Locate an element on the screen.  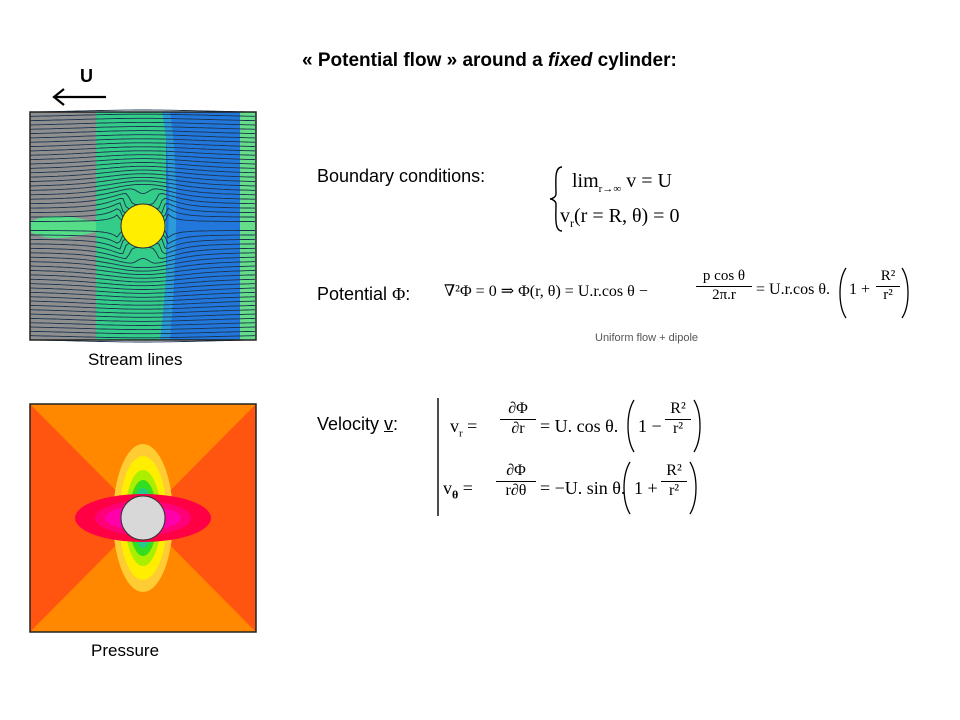
stream-lines-plot is located at coordinates (143, 226).